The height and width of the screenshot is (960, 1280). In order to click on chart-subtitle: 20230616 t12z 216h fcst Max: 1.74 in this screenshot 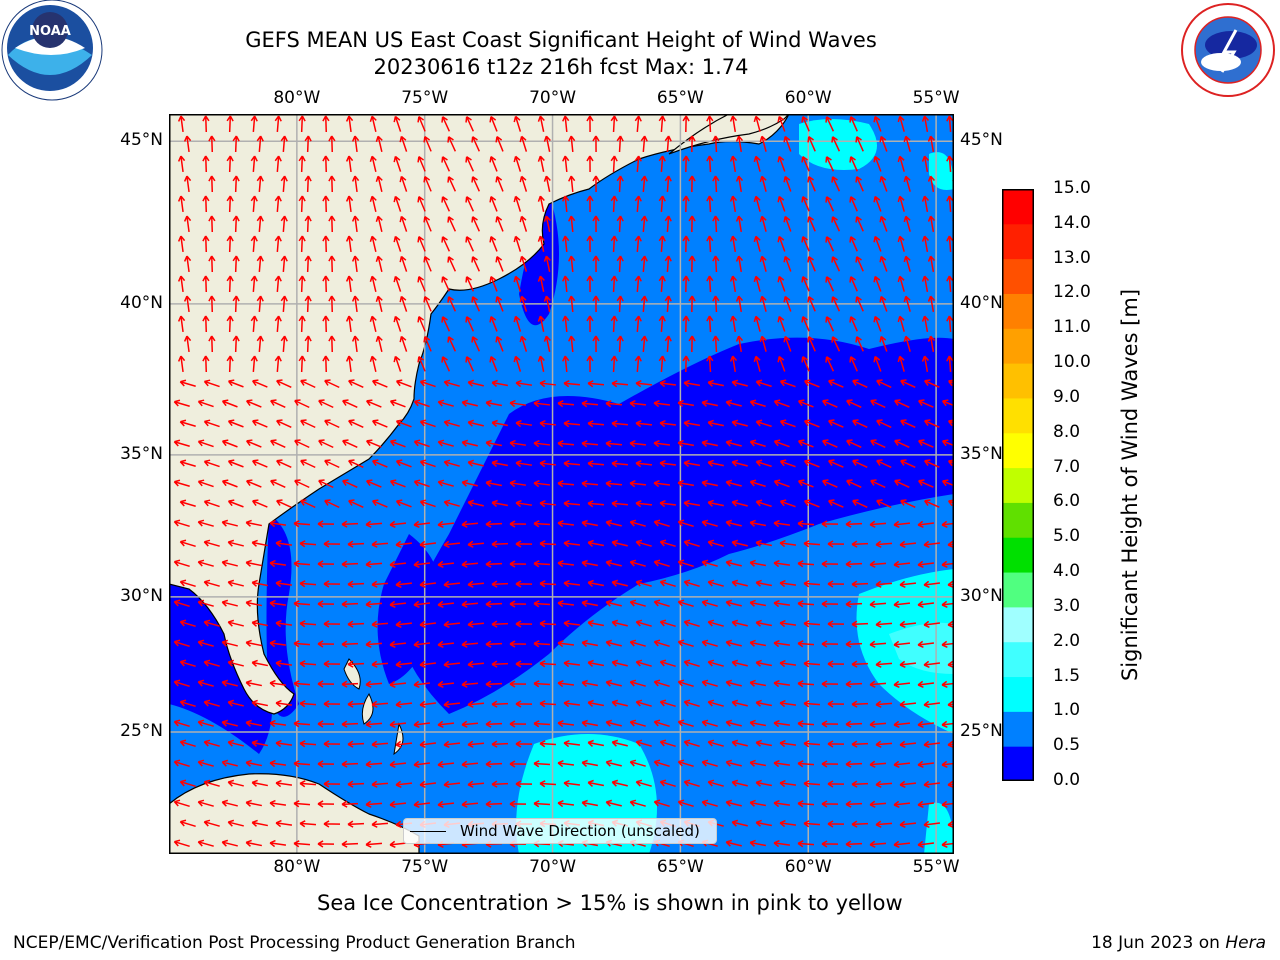, I will do `click(561, 67)`.